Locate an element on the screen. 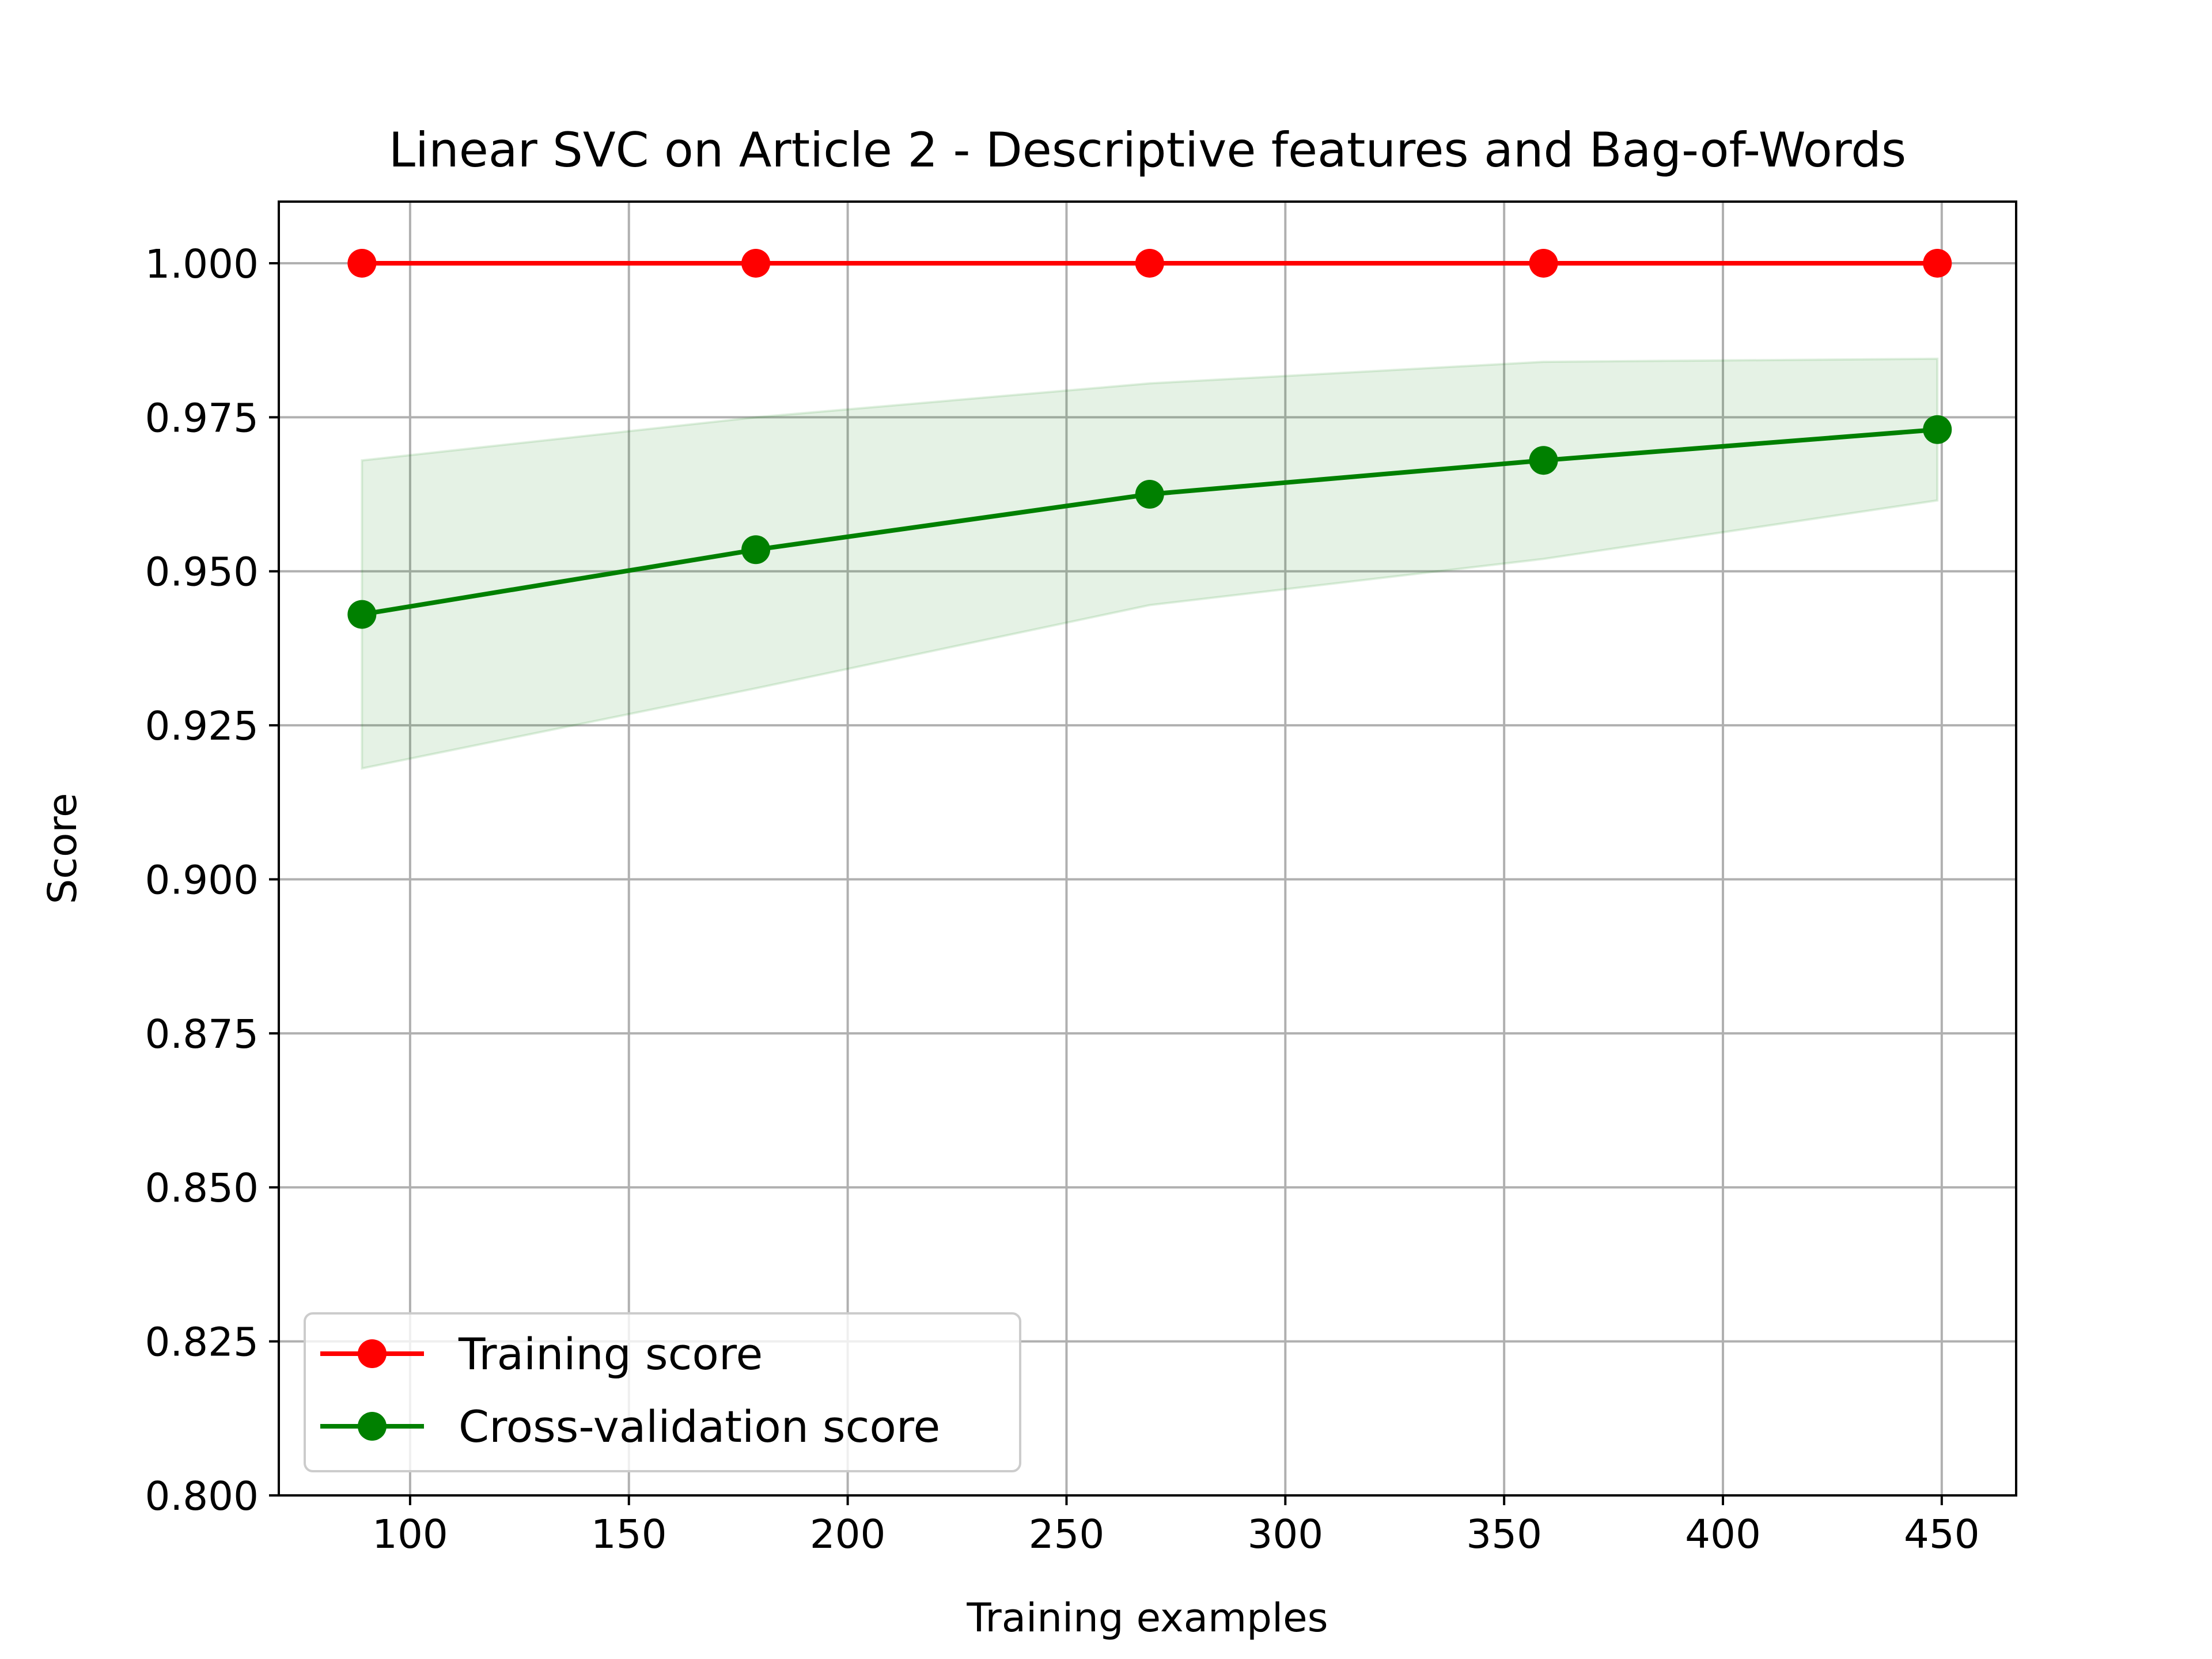 This screenshot has height=1659, width=2212. y-axis-label: Score is located at coordinates (63, 848).